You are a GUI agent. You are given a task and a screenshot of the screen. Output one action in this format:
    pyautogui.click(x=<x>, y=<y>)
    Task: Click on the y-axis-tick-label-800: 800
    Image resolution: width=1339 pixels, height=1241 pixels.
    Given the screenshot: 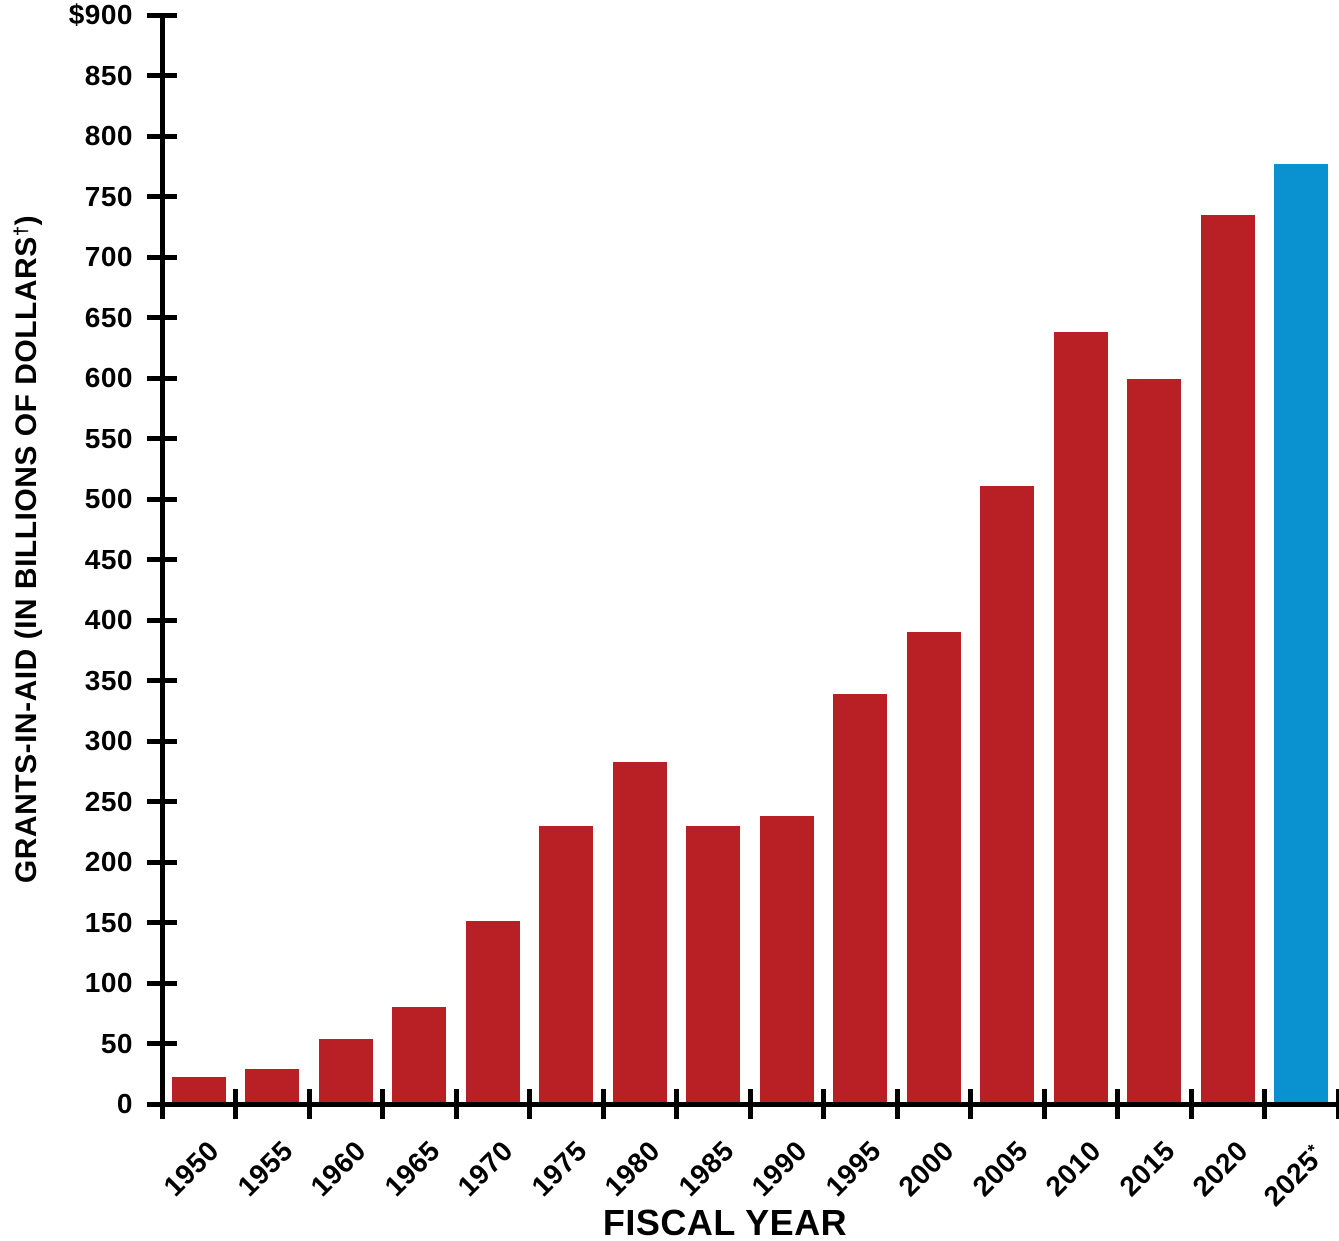 What is the action you would take?
    pyautogui.click(x=108, y=135)
    